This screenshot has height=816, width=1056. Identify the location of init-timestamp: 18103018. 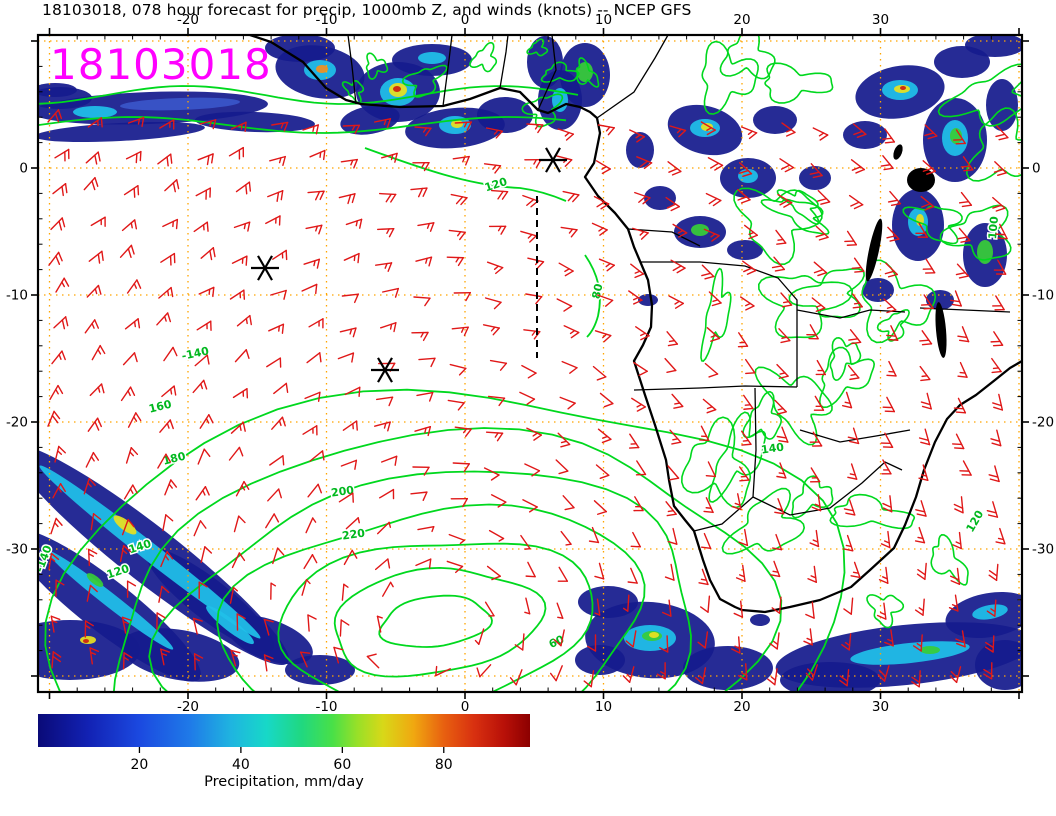
(161, 64).